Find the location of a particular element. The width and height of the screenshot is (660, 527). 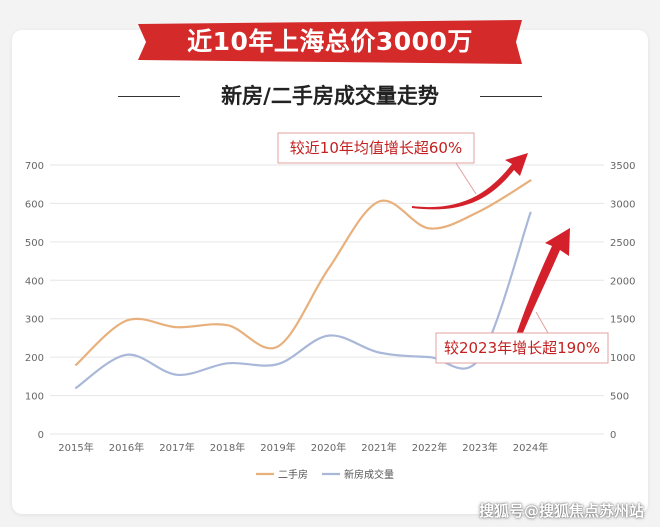

right-tick-label: 1000 is located at coordinates (622, 358).